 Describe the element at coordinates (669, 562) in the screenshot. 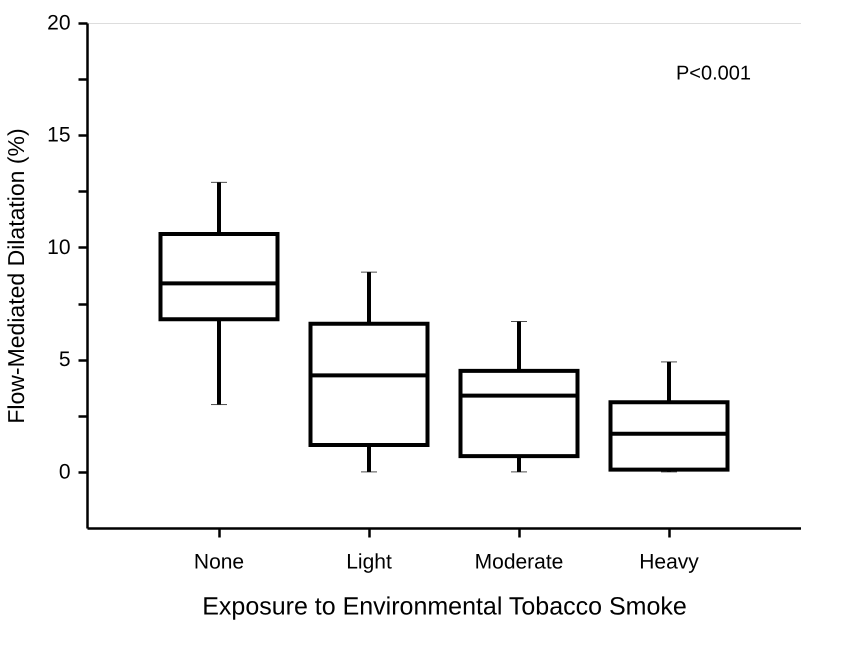

I see `x-tick-label: Heavy` at that location.